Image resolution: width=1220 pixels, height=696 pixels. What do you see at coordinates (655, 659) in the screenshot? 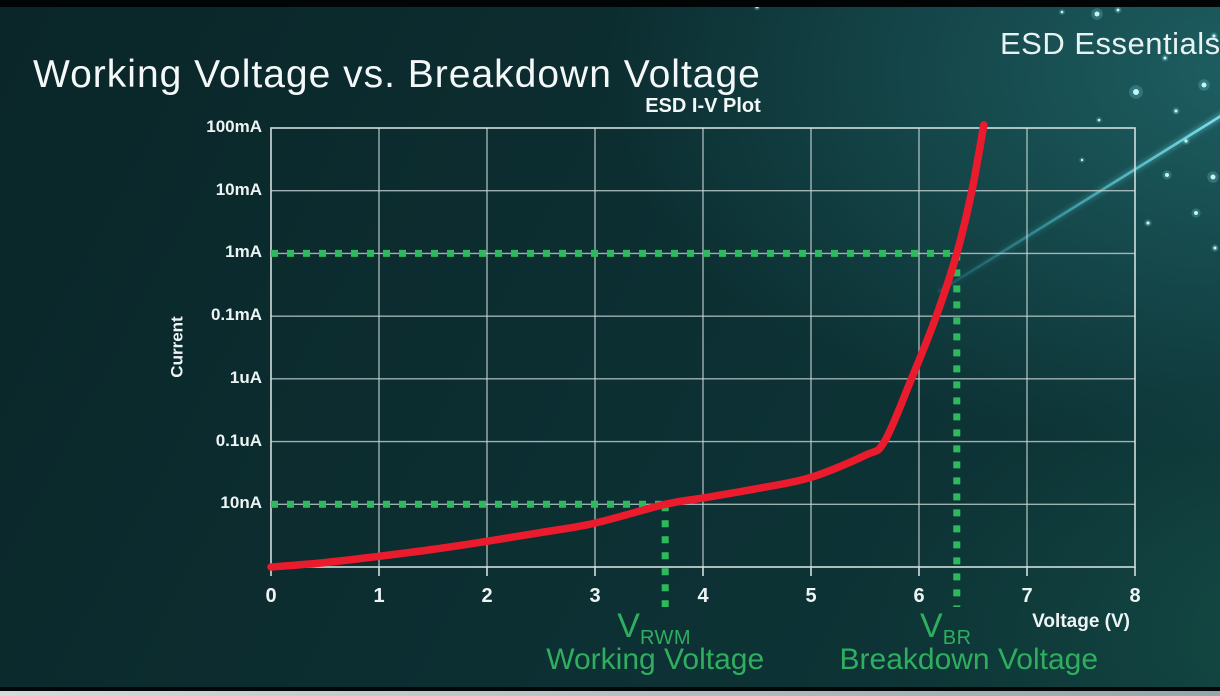
I see `annotation-label-working-voltage: Working Voltage` at bounding box center [655, 659].